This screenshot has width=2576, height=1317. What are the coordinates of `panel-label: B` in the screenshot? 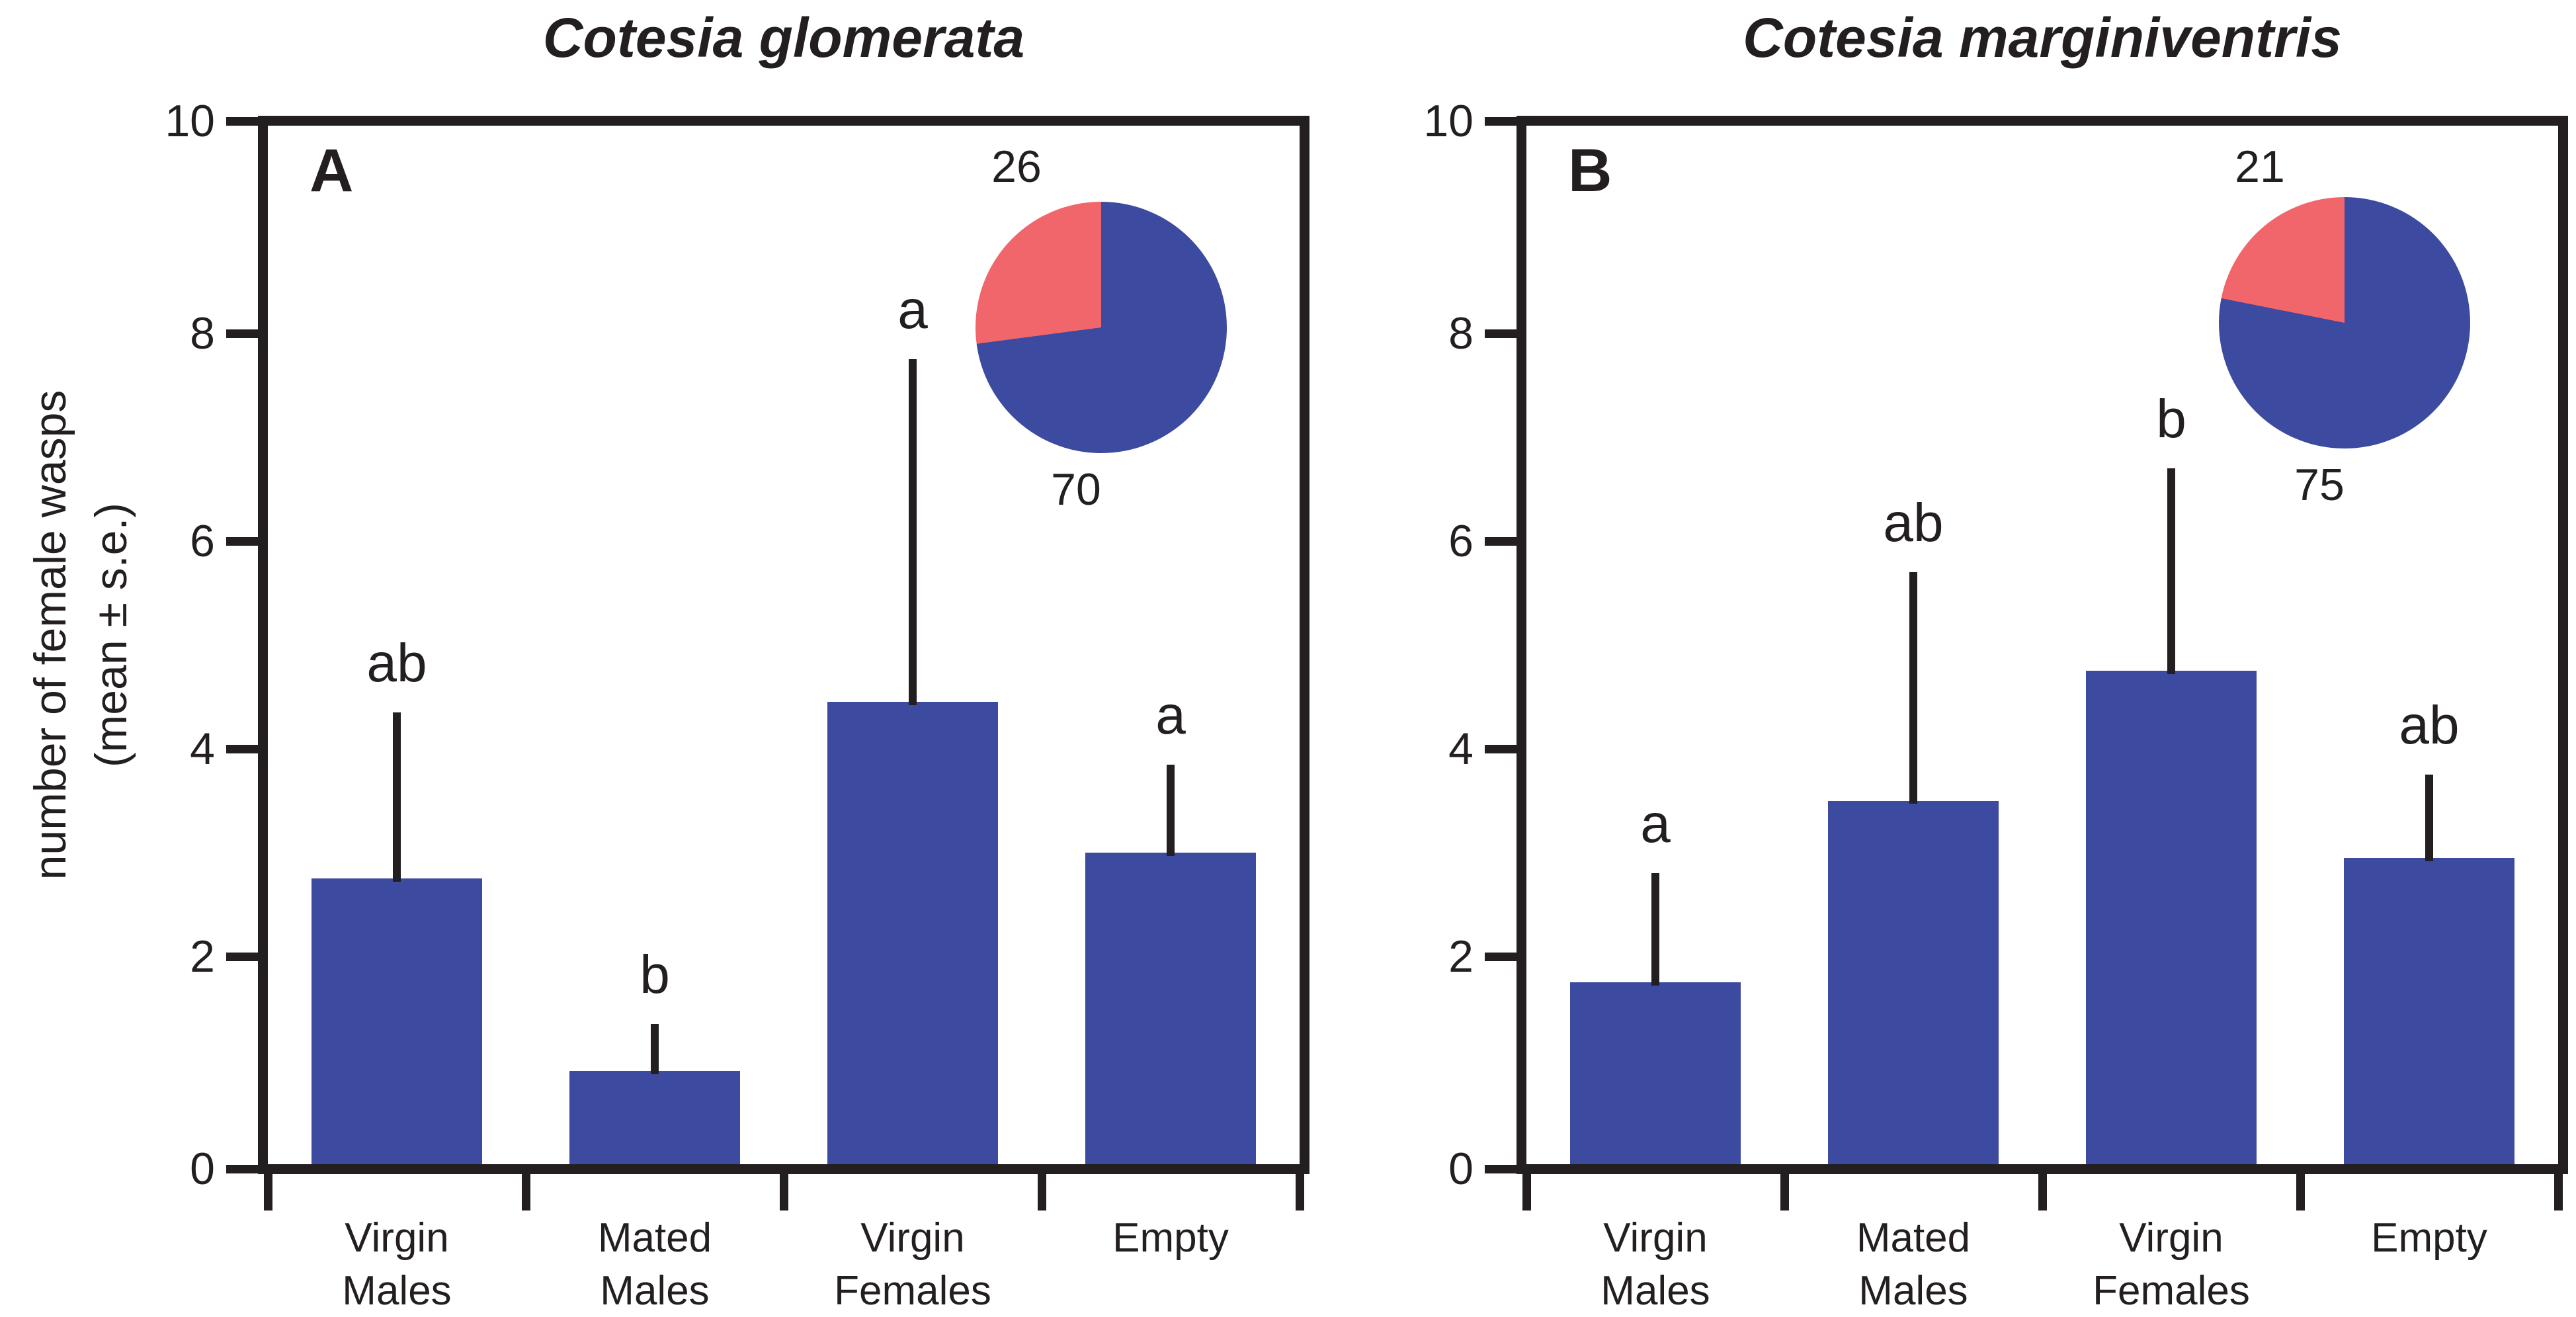 It's located at (1590, 170).